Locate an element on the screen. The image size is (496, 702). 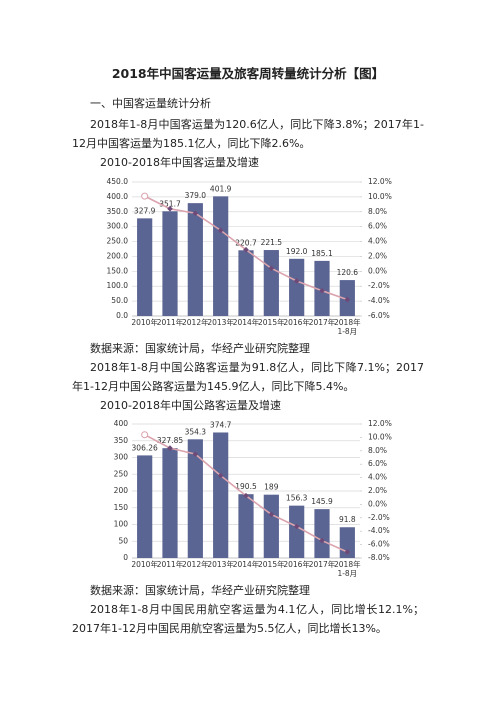
chart-title: 2010-2018年中国客运量及增速 is located at coordinates (179, 162).